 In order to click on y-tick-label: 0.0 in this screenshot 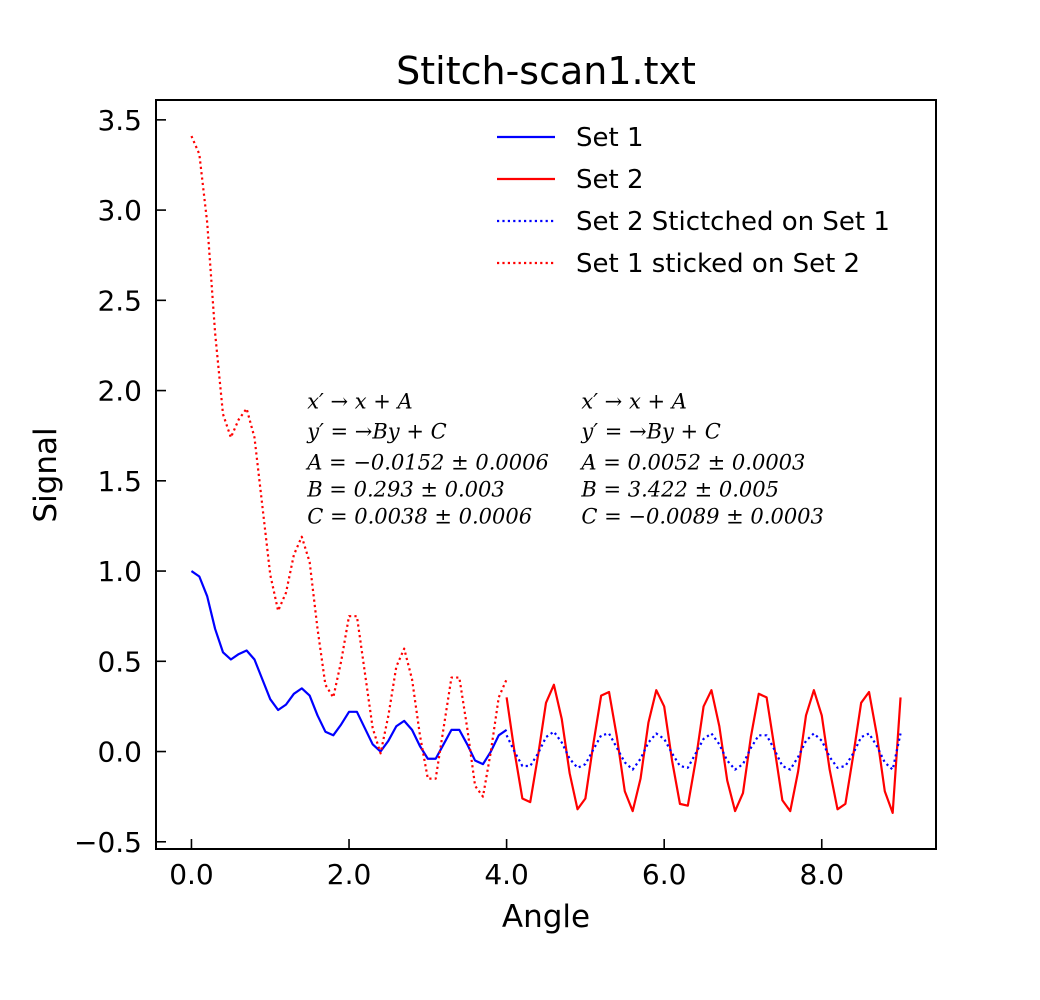, I will do `click(119, 752)`.